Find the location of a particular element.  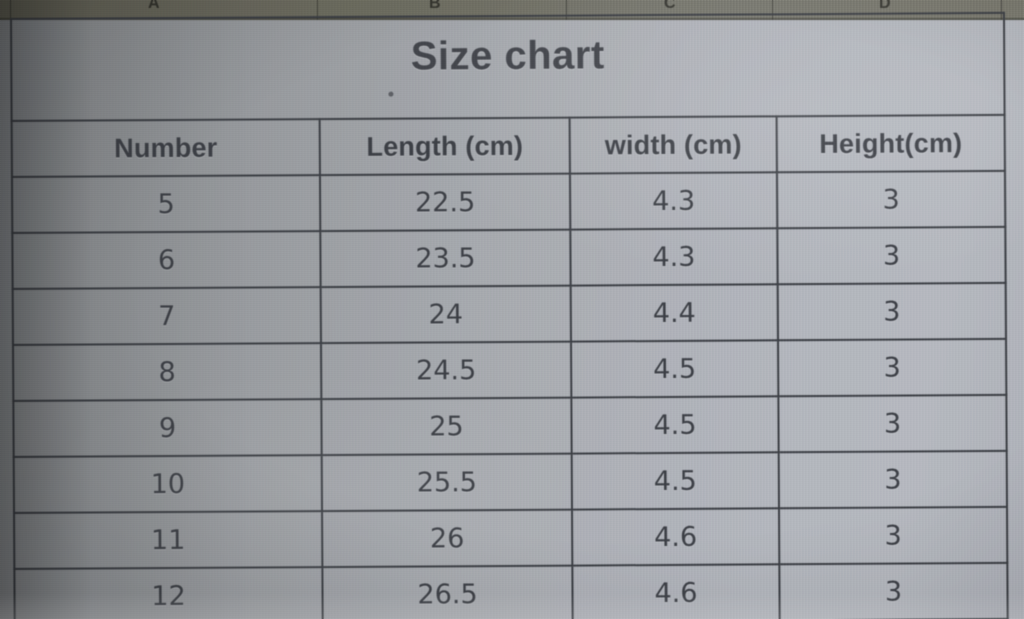

cell-width: 4.4 is located at coordinates (674, 313).